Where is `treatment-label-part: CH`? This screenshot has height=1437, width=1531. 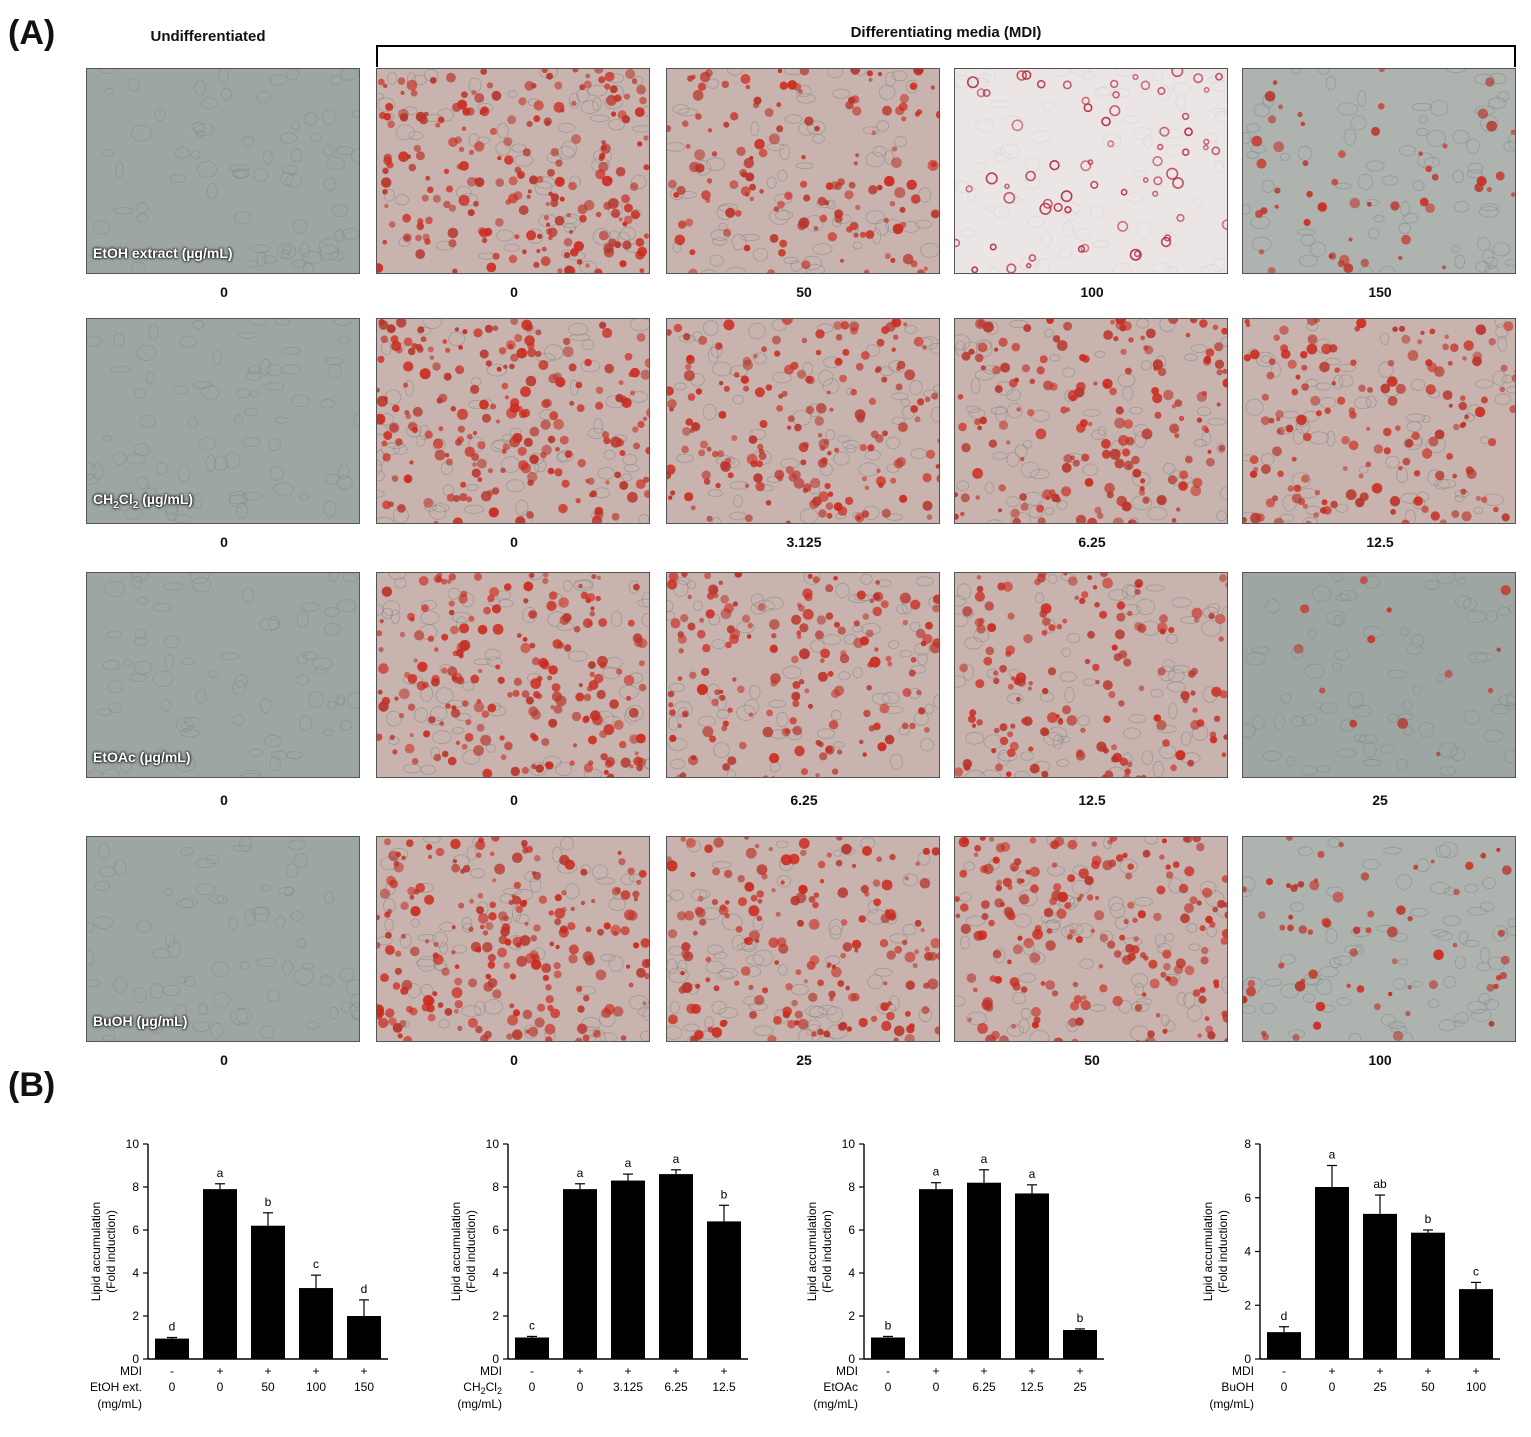
treatment-label-part: CH is located at coordinates (471, 1387).